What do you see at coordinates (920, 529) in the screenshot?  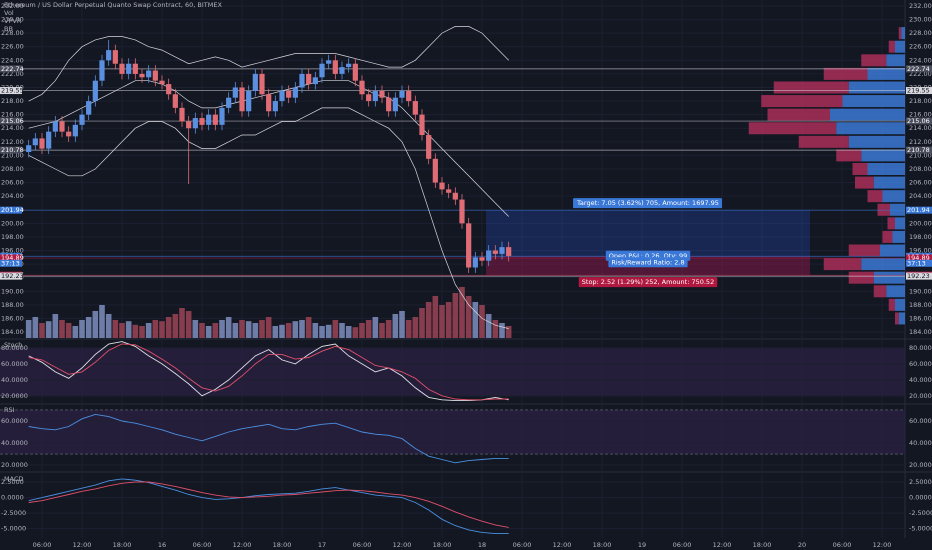 I see `y-tick-label: -5.0000` at bounding box center [920, 529].